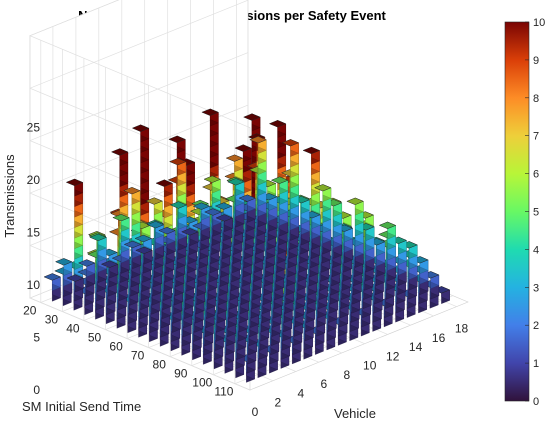  Describe the element at coordinates (370, 366) in the screenshot. I see `x-tick-label: 10` at that location.